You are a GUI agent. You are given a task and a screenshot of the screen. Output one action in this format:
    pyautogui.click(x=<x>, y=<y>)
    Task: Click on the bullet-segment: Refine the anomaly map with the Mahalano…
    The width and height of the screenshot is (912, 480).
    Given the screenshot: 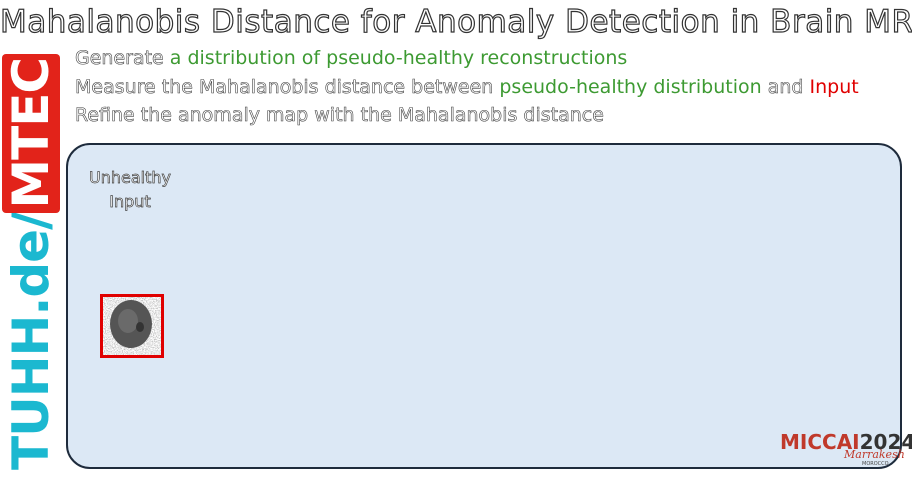 What is the action you would take?
    pyautogui.click(x=340, y=115)
    